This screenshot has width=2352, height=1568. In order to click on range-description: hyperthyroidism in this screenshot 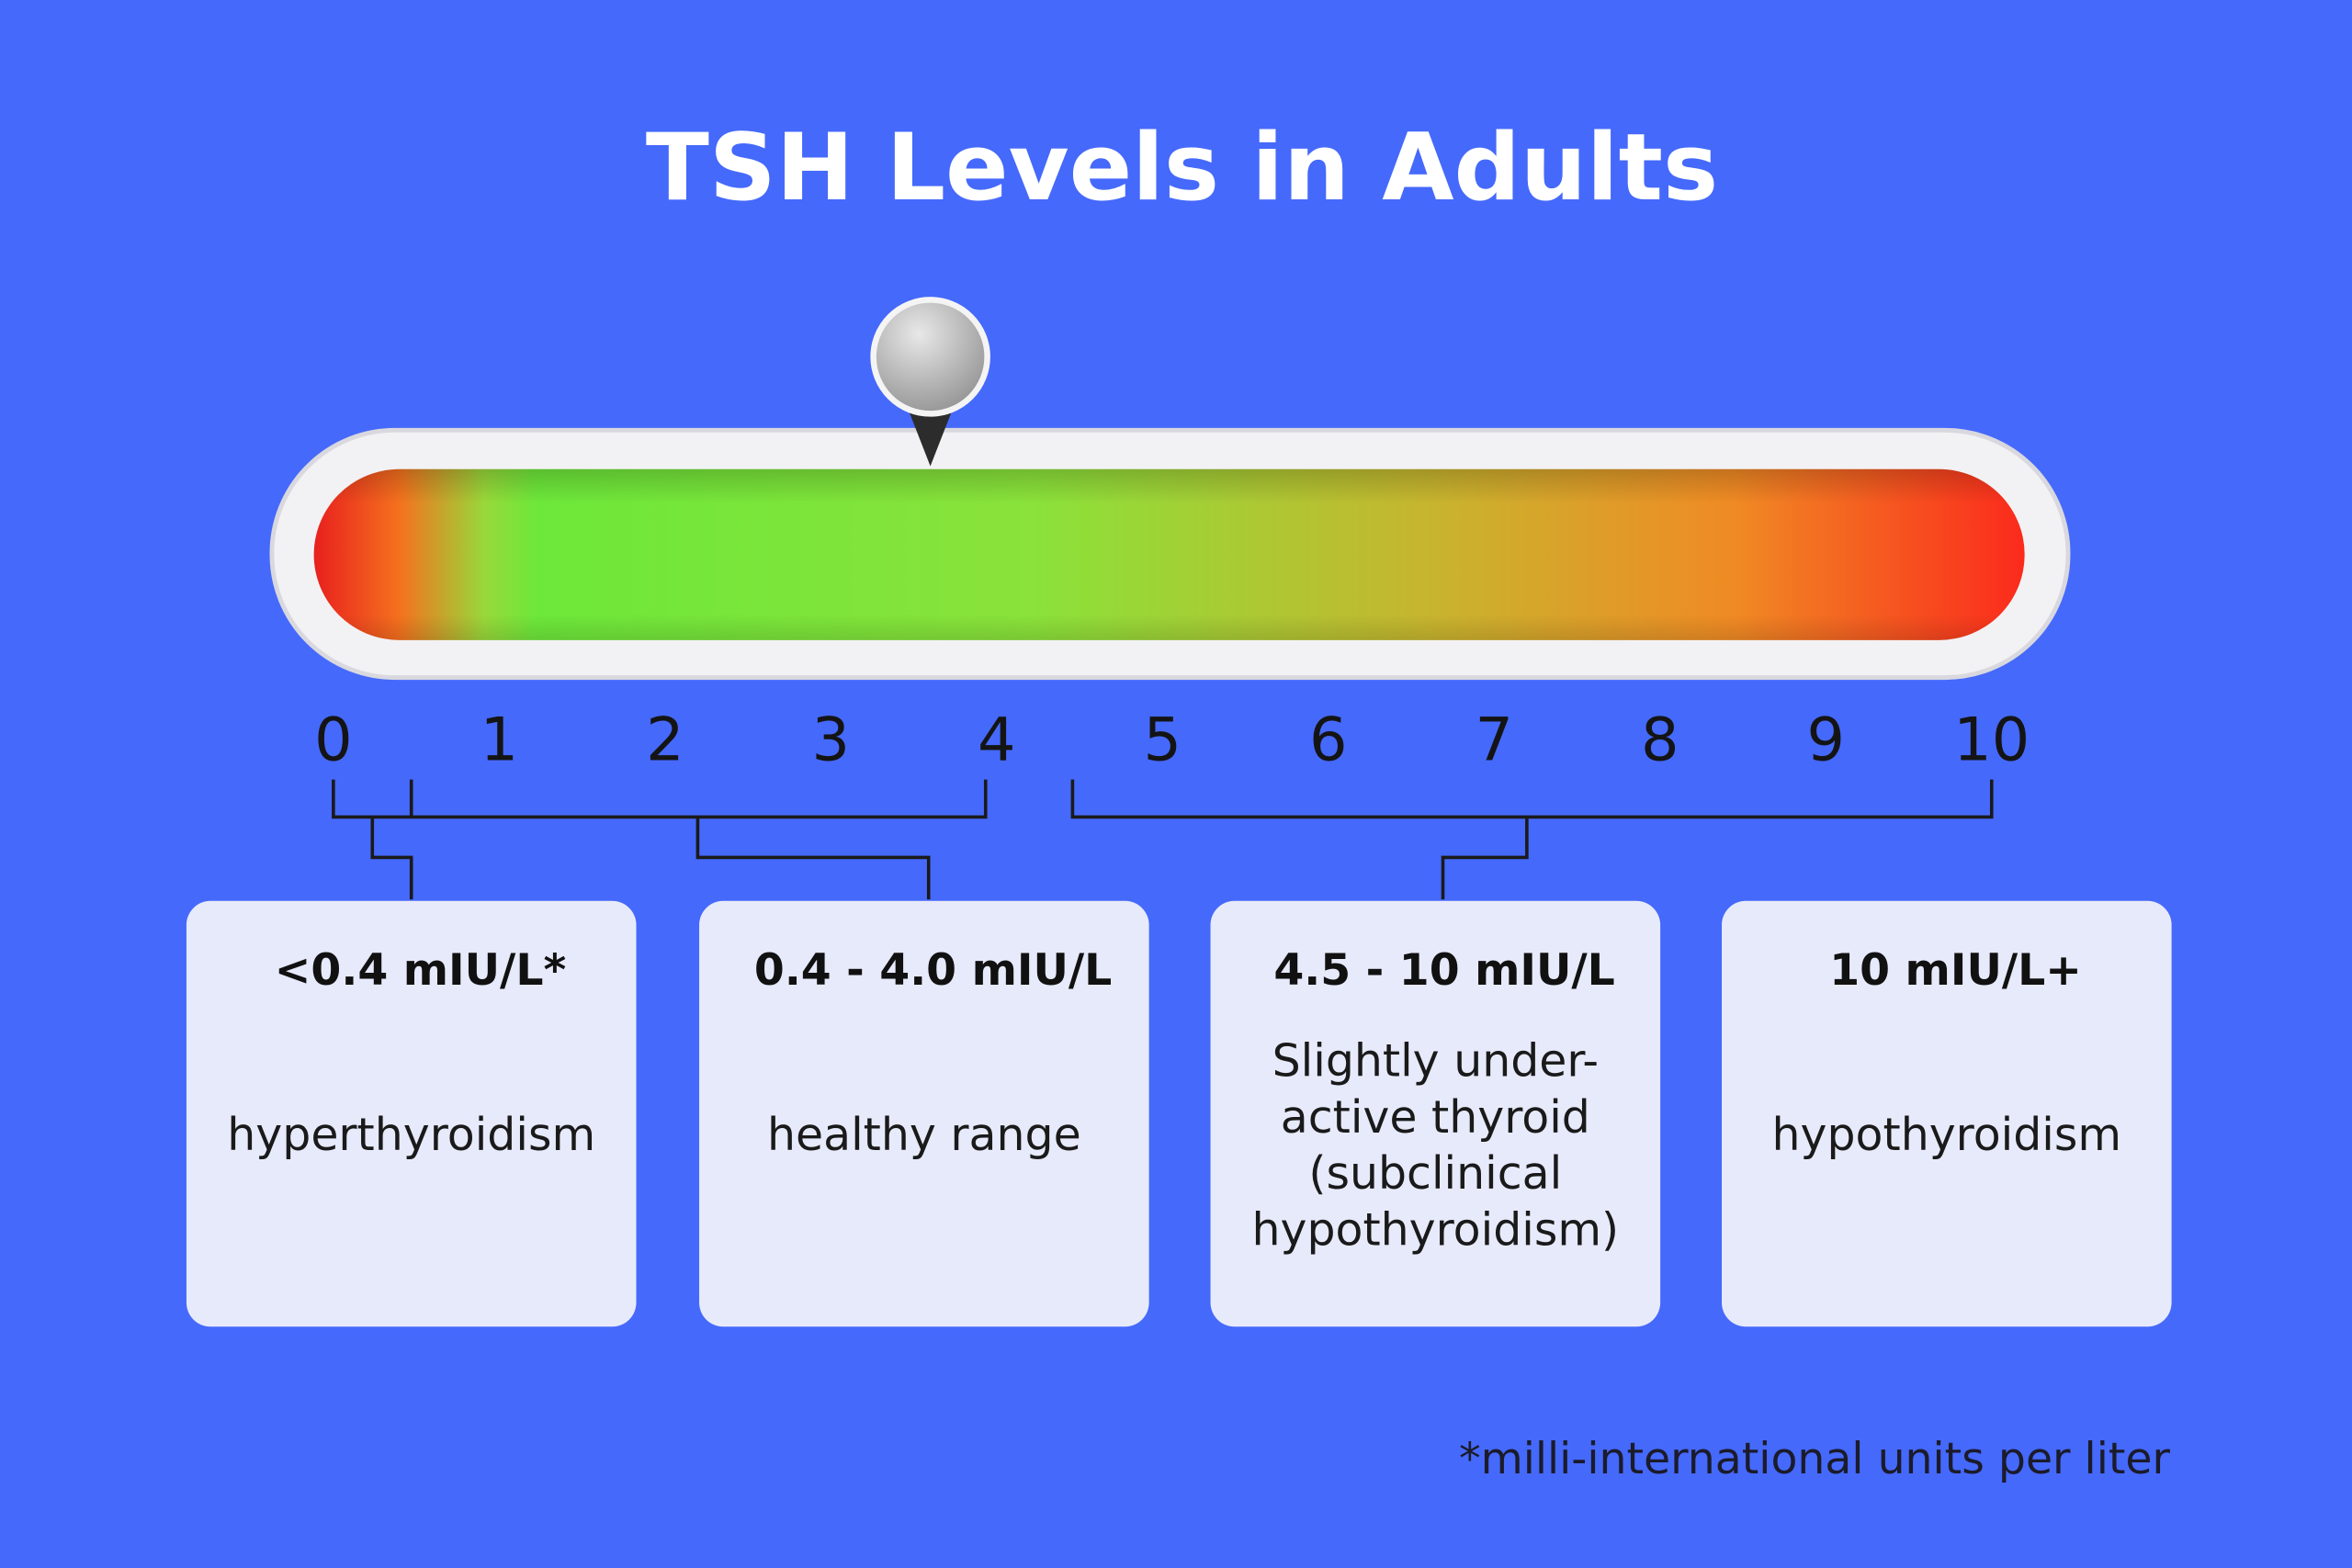, I will do `click(411, 1135)`.